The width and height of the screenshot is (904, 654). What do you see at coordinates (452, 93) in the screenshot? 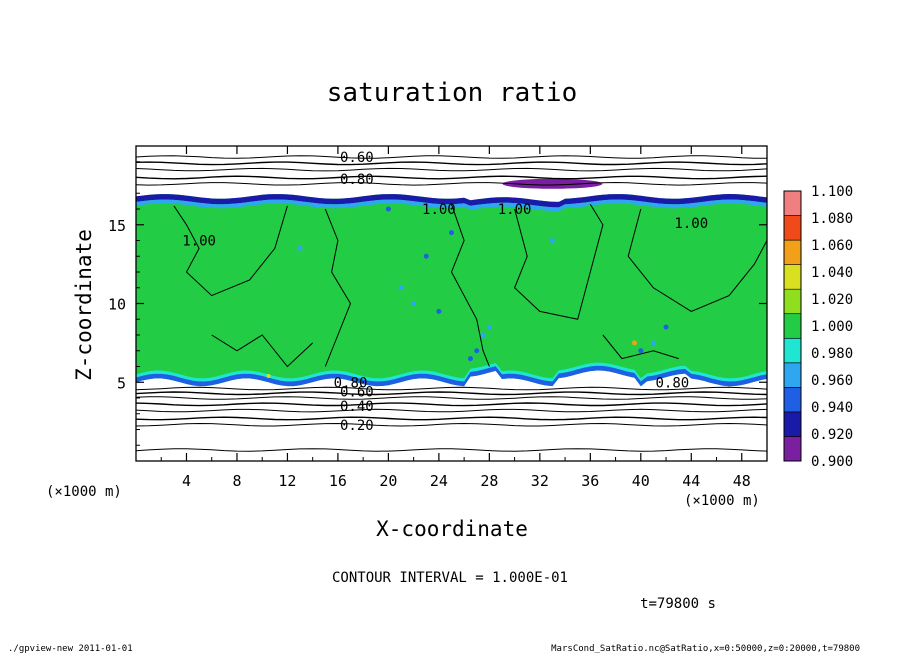
I see `chart-title: saturation ratio` at bounding box center [452, 93].